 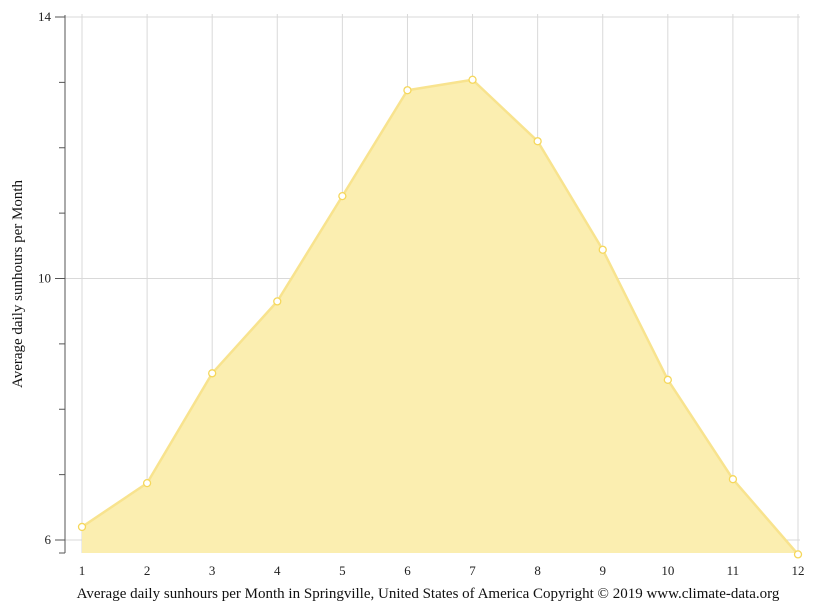 I want to click on y-axis-title: Average daily sunhours per Month, so click(x=18, y=284).